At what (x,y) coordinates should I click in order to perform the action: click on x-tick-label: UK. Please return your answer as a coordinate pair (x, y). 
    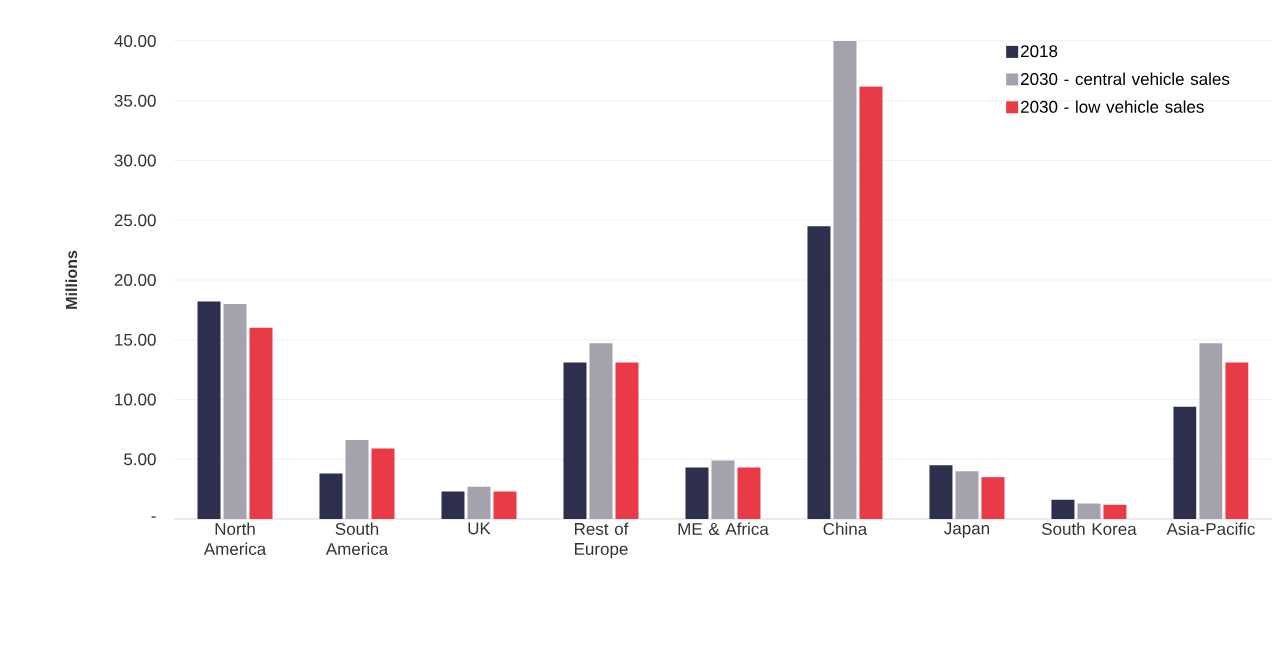
    Looking at the image, I should click on (479, 528).